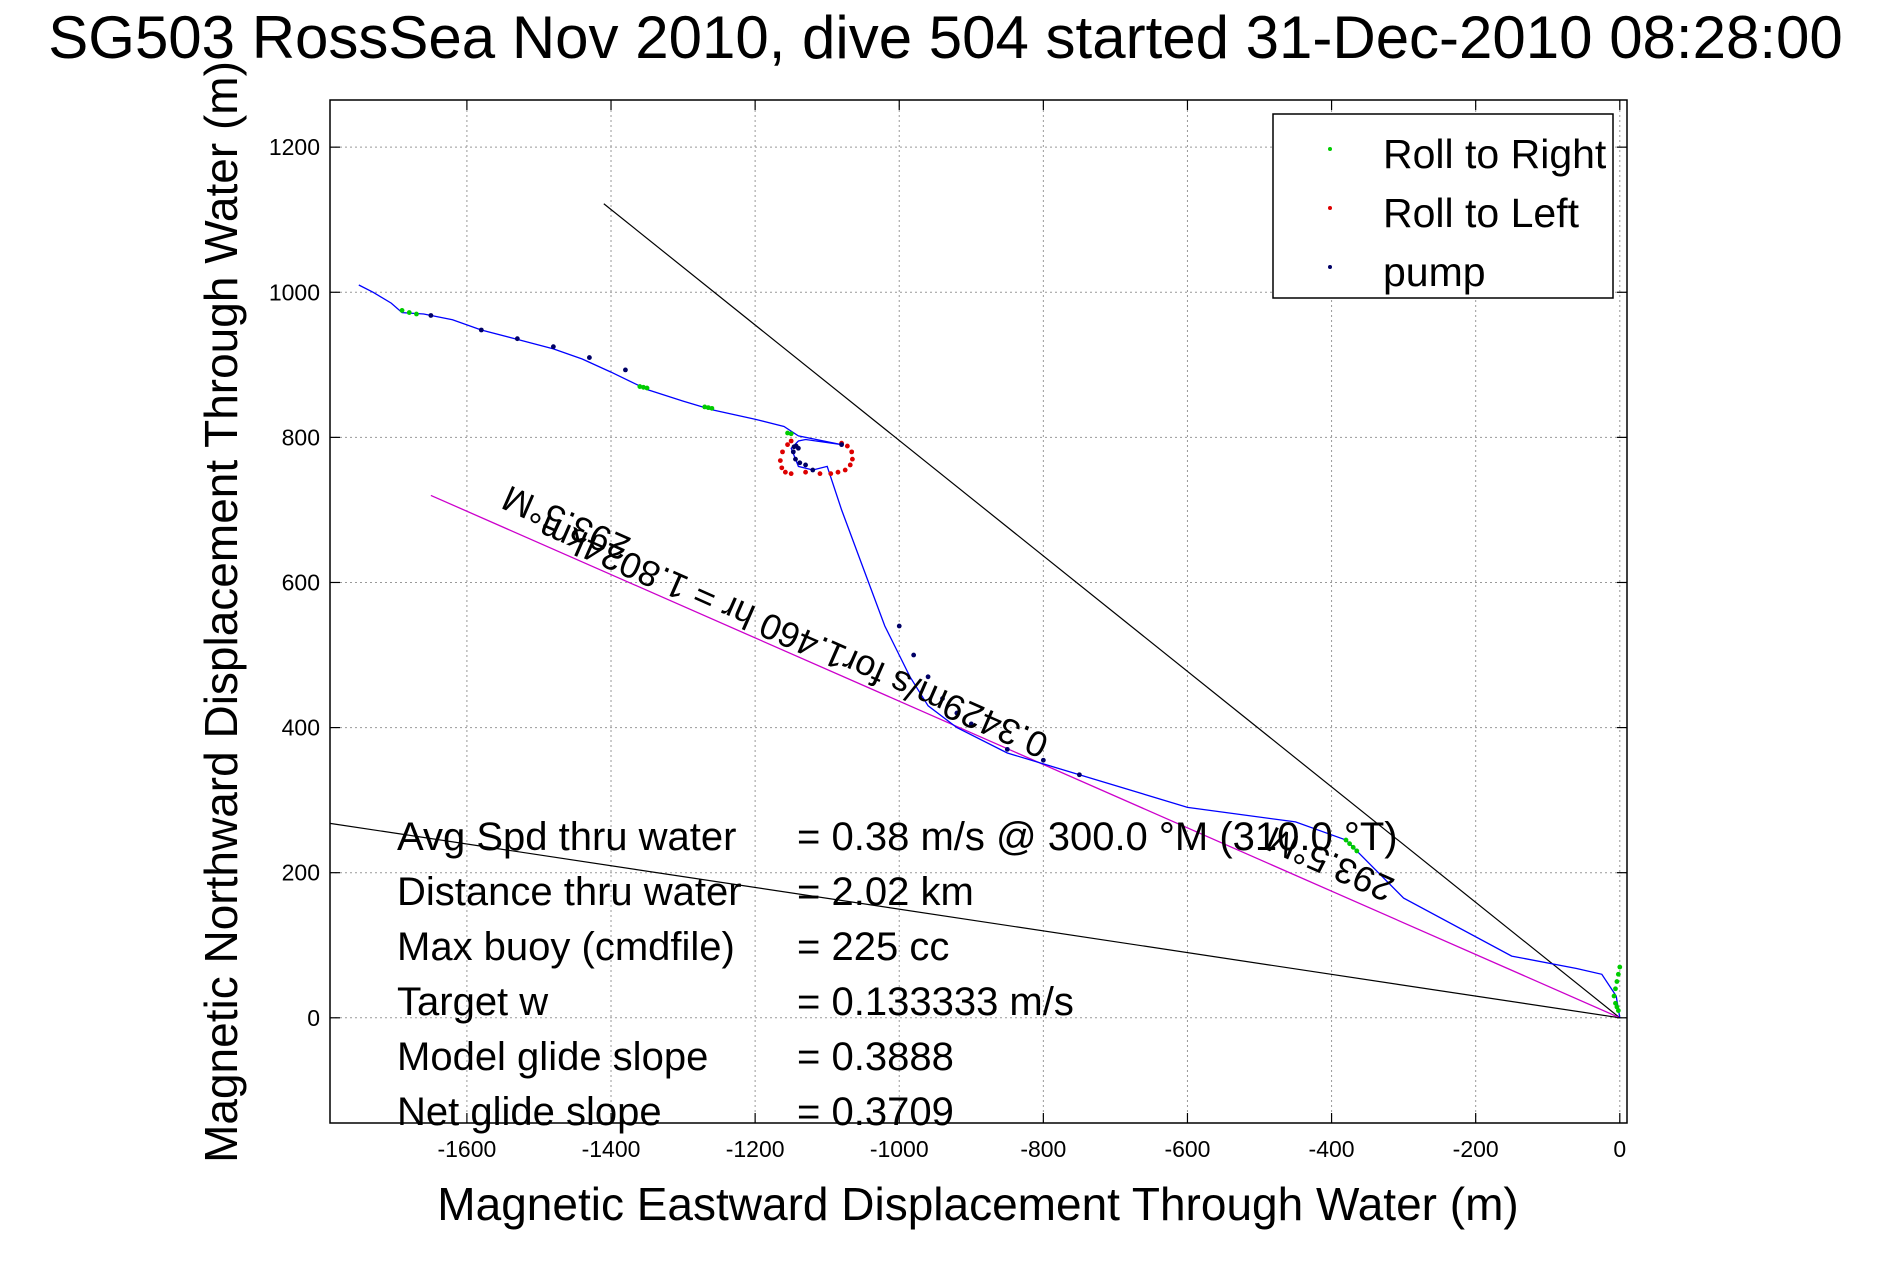 Image resolution: width=1891 pixels, height=1262 pixels. Describe the element at coordinates (873, 947) in the screenshot. I see `stat-value-2: = 225 cc` at that location.